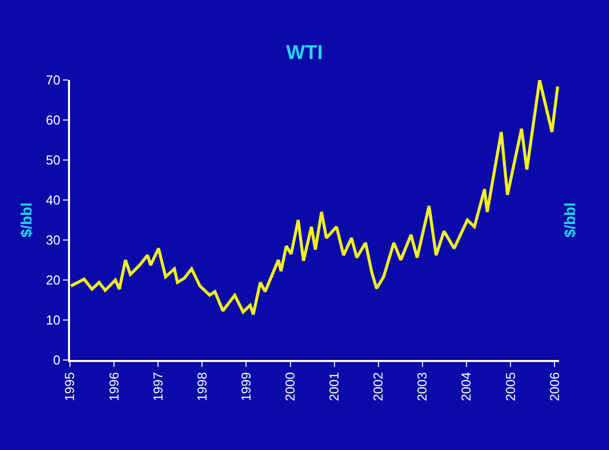 This screenshot has width=609, height=450. What do you see at coordinates (56, 360) in the screenshot?
I see `y-tick-label: 0` at bounding box center [56, 360].